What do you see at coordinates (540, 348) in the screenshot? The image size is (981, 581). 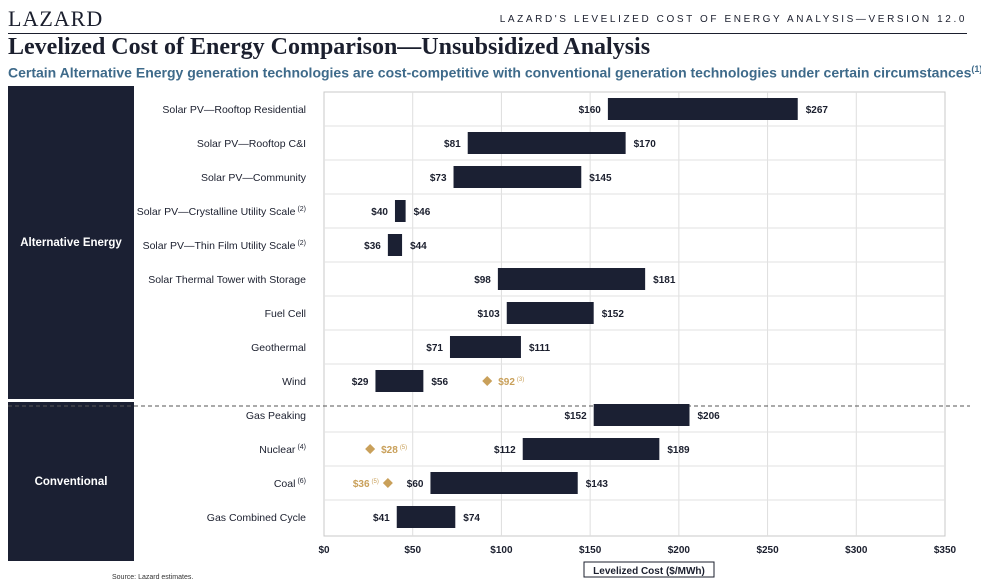 I see `bar-high-label: $111` at bounding box center [540, 348].